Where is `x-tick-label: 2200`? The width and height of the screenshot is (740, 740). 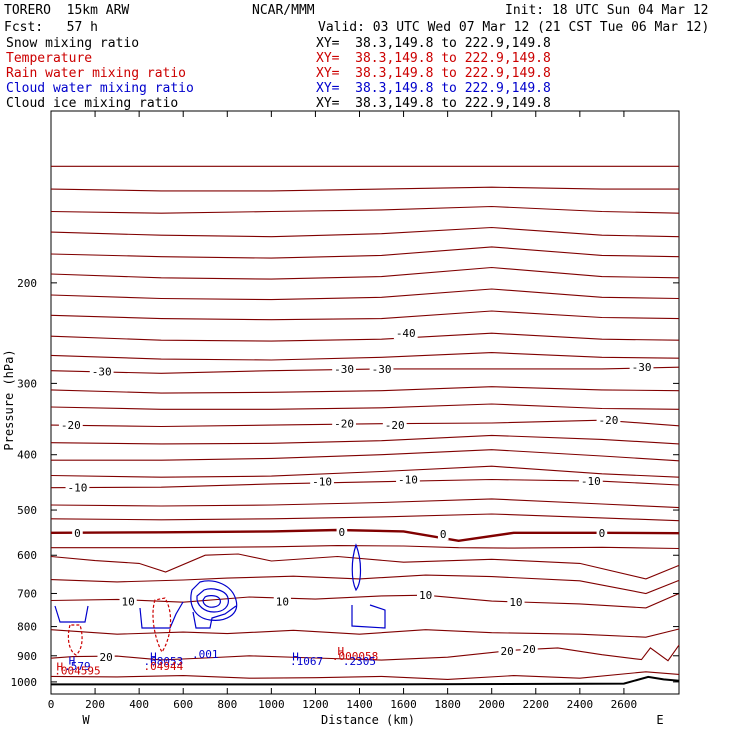
x-tick-label: 2200 is located at coordinates (536, 704).